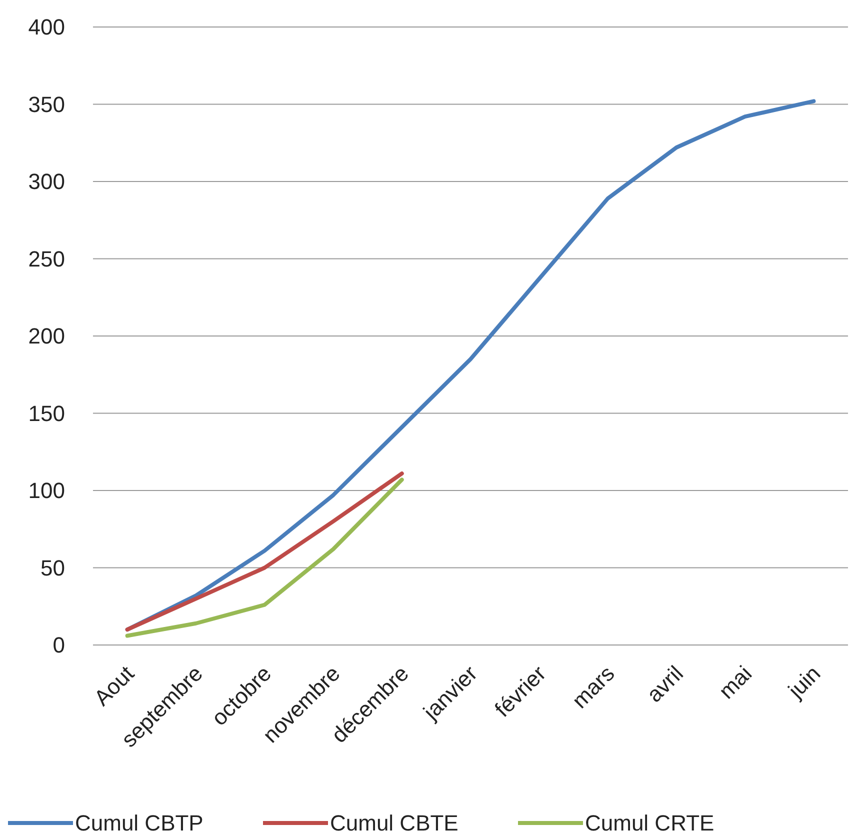 This screenshot has width=850, height=835. What do you see at coordinates (649, 822) in the screenshot?
I see `legend-label: Cumul CRTE` at bounding box center [649, 822].